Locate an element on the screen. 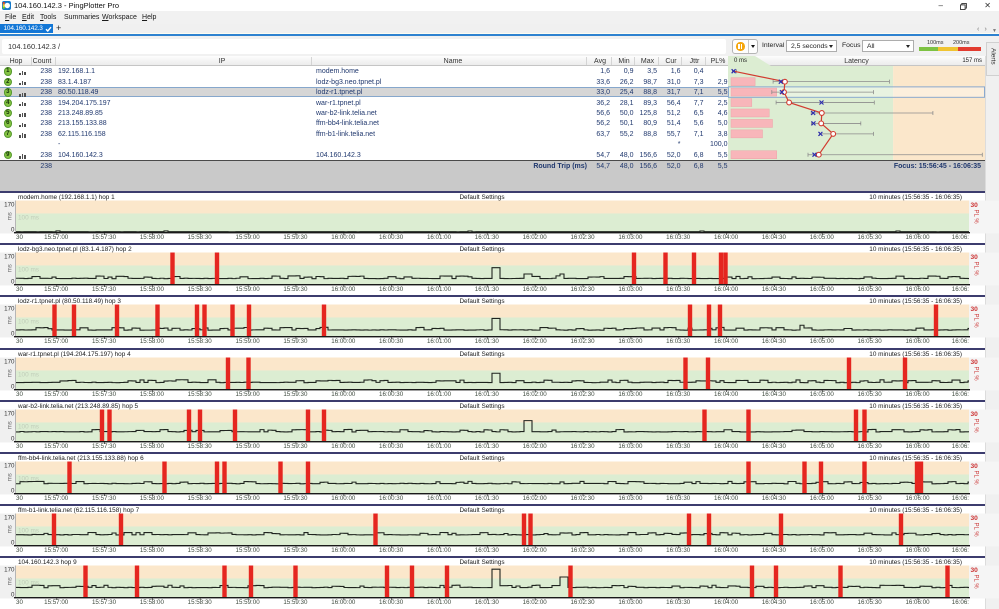  svg-text: 104.160.142.3 hop 9 is located at coordinates (47, 562).